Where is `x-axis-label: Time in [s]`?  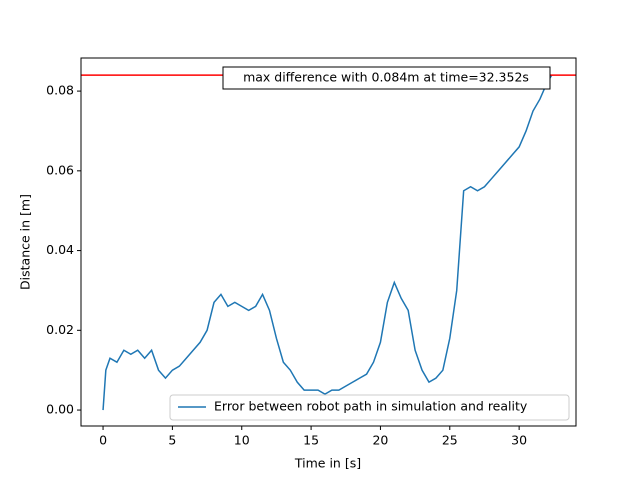
x-axis-label: Time in [s] is located at coordinates (327, 463).